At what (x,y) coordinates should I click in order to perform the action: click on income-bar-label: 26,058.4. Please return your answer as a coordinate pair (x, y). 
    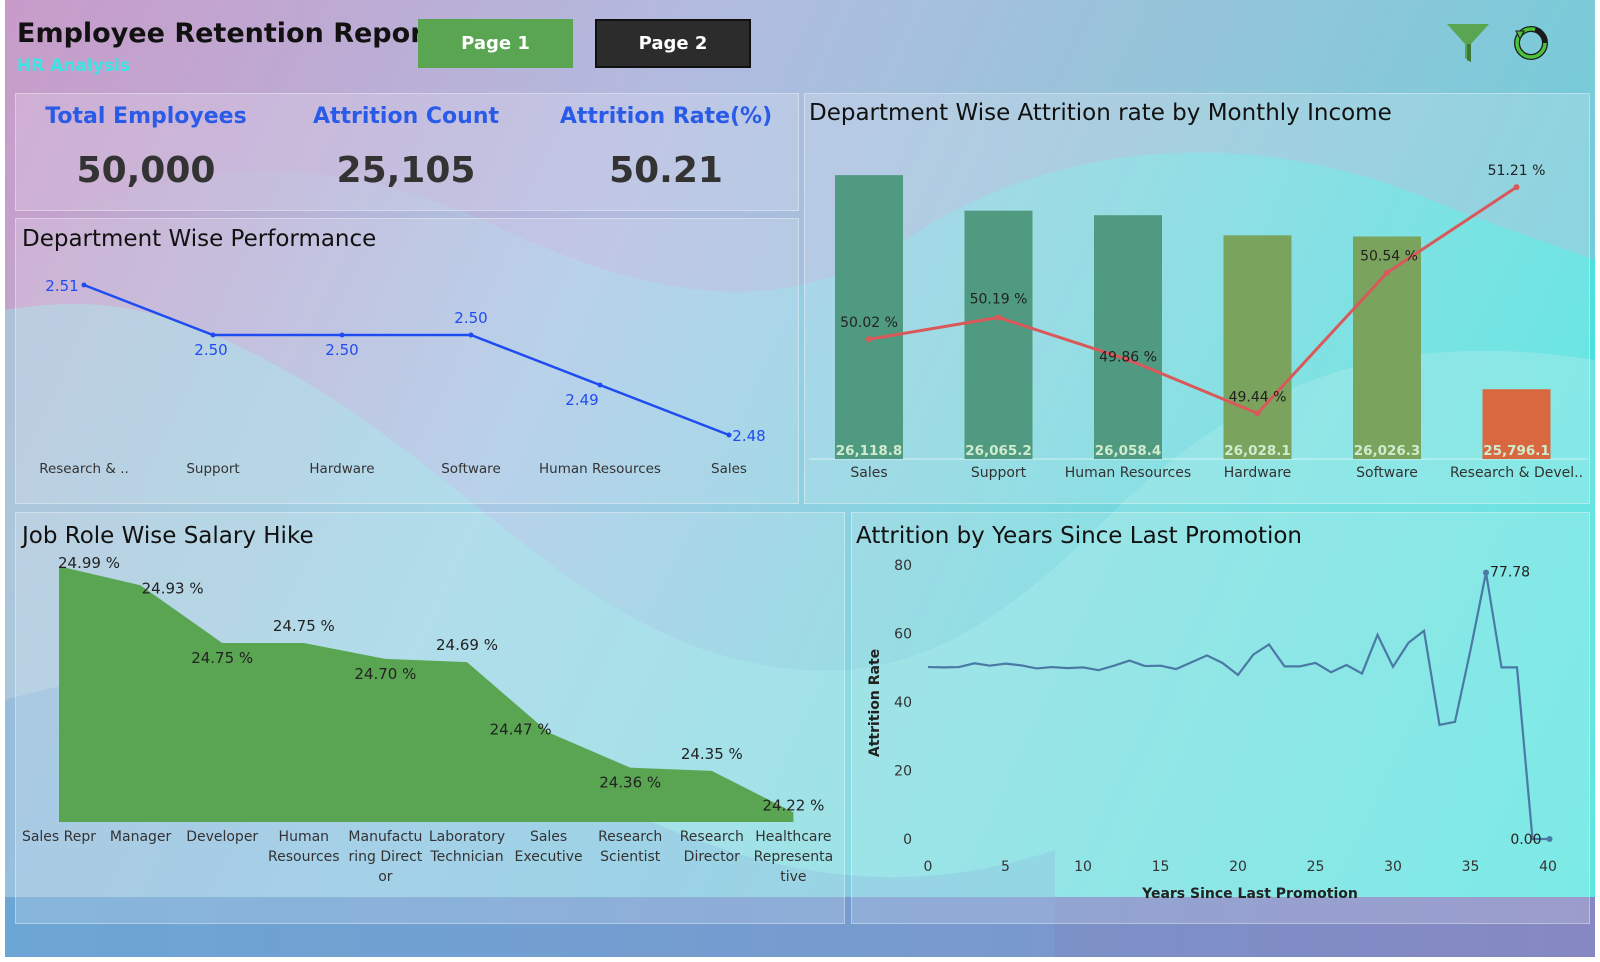
    Looking at the image, I should click on (1128, 451).